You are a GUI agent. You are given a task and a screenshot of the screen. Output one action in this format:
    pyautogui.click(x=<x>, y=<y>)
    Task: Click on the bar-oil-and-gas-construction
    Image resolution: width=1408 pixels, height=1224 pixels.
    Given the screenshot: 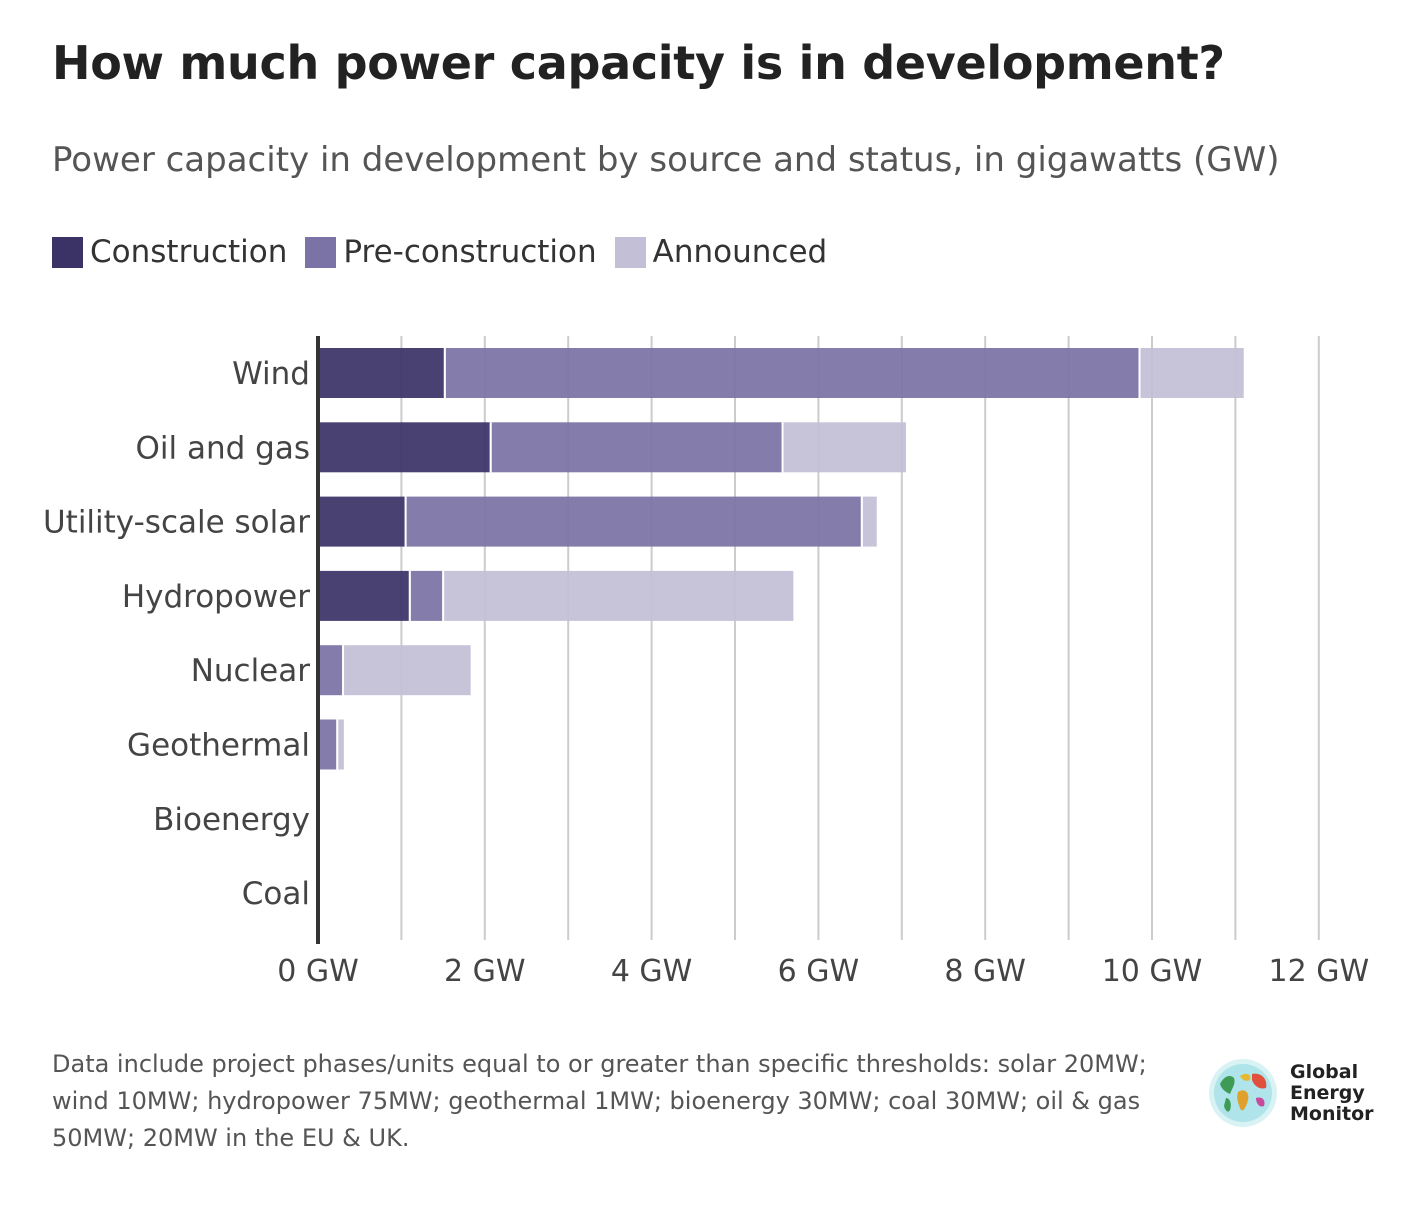 What is the action you would take?
    pyautogui.click(x=404, y=447)
    